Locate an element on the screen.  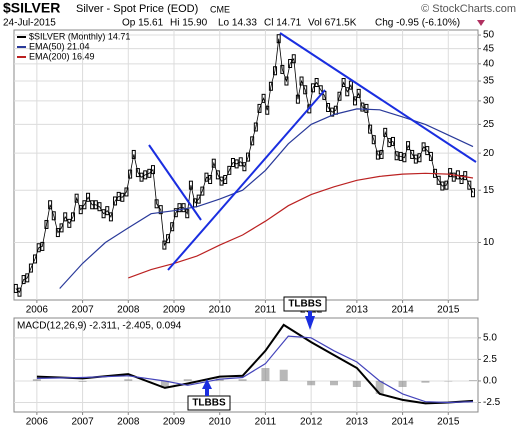
y-tick-label: 2.5 is located at coordinates (490, 359).